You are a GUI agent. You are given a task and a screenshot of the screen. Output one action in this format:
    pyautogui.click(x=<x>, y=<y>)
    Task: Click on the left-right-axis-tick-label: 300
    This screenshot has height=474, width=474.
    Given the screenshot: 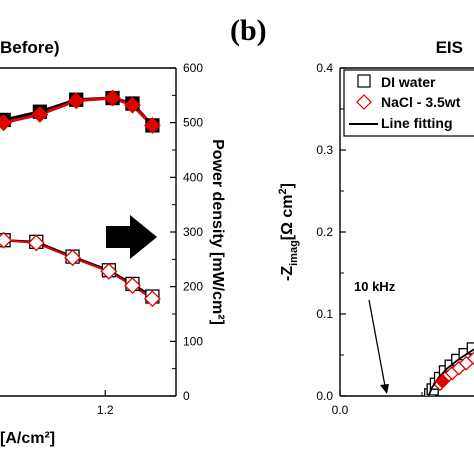 What is the action you would take?
    pyautogui.click(x=193, y=232)
    